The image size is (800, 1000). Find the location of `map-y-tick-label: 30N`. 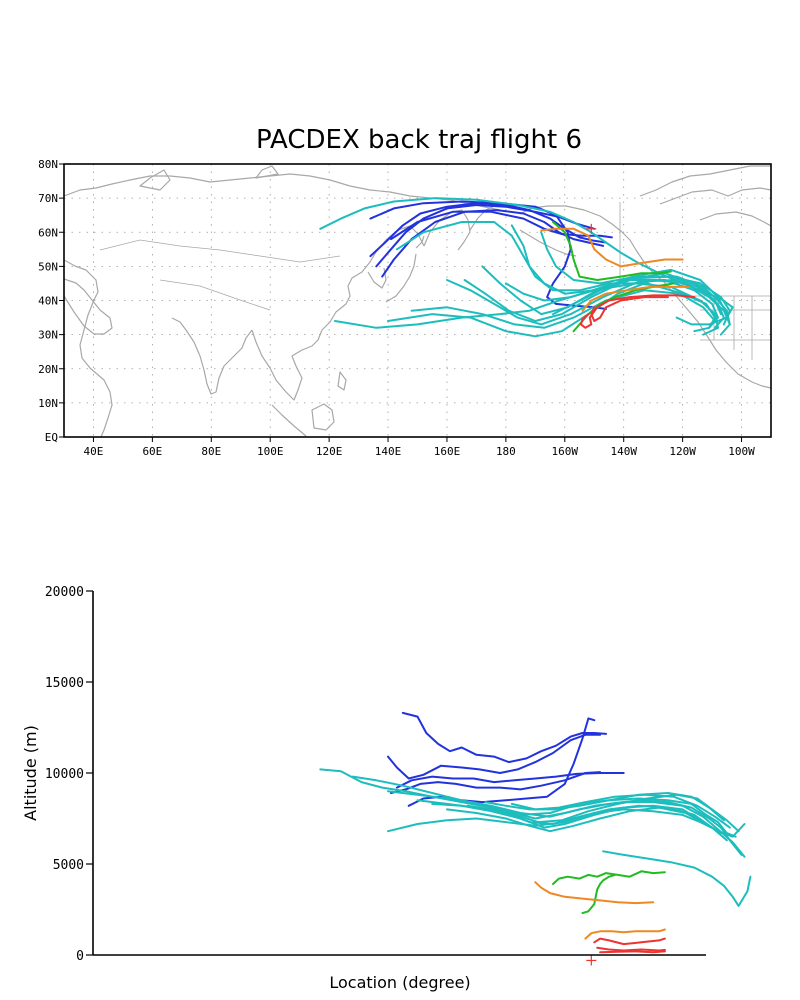

map-y-tick-label: 30N is located at coordinates (48, 335).